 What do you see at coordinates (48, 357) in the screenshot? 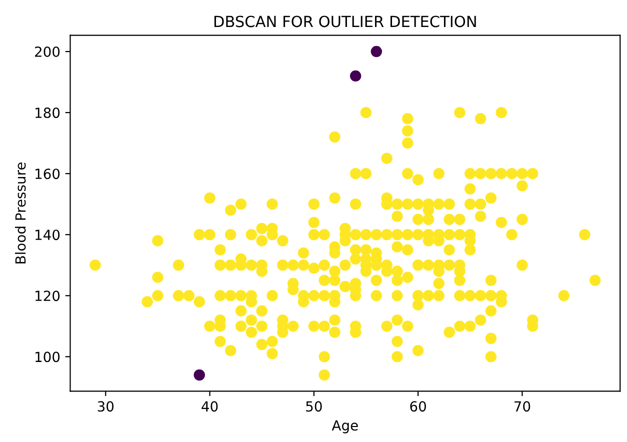
I see `y-tick-label: 100` at bounding box center [48, 357].